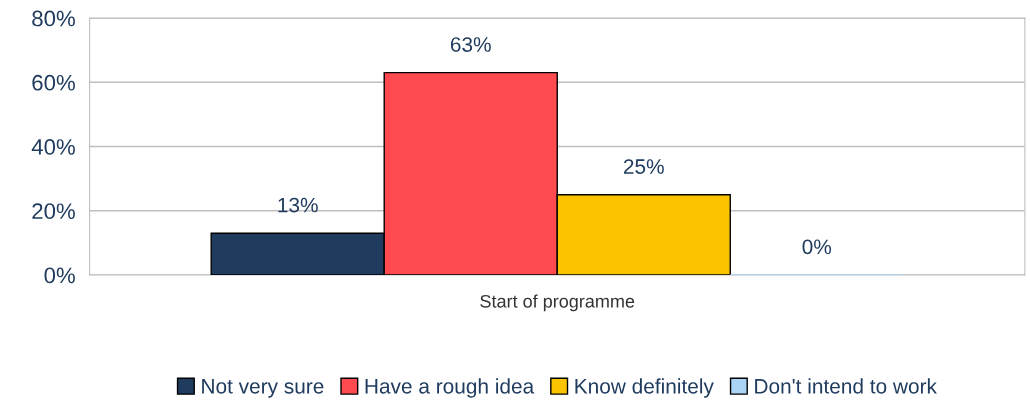  Describe the element at coordinates (557, 303) in the screenshot. I see `x-tick-label: Start of programme` at that location.